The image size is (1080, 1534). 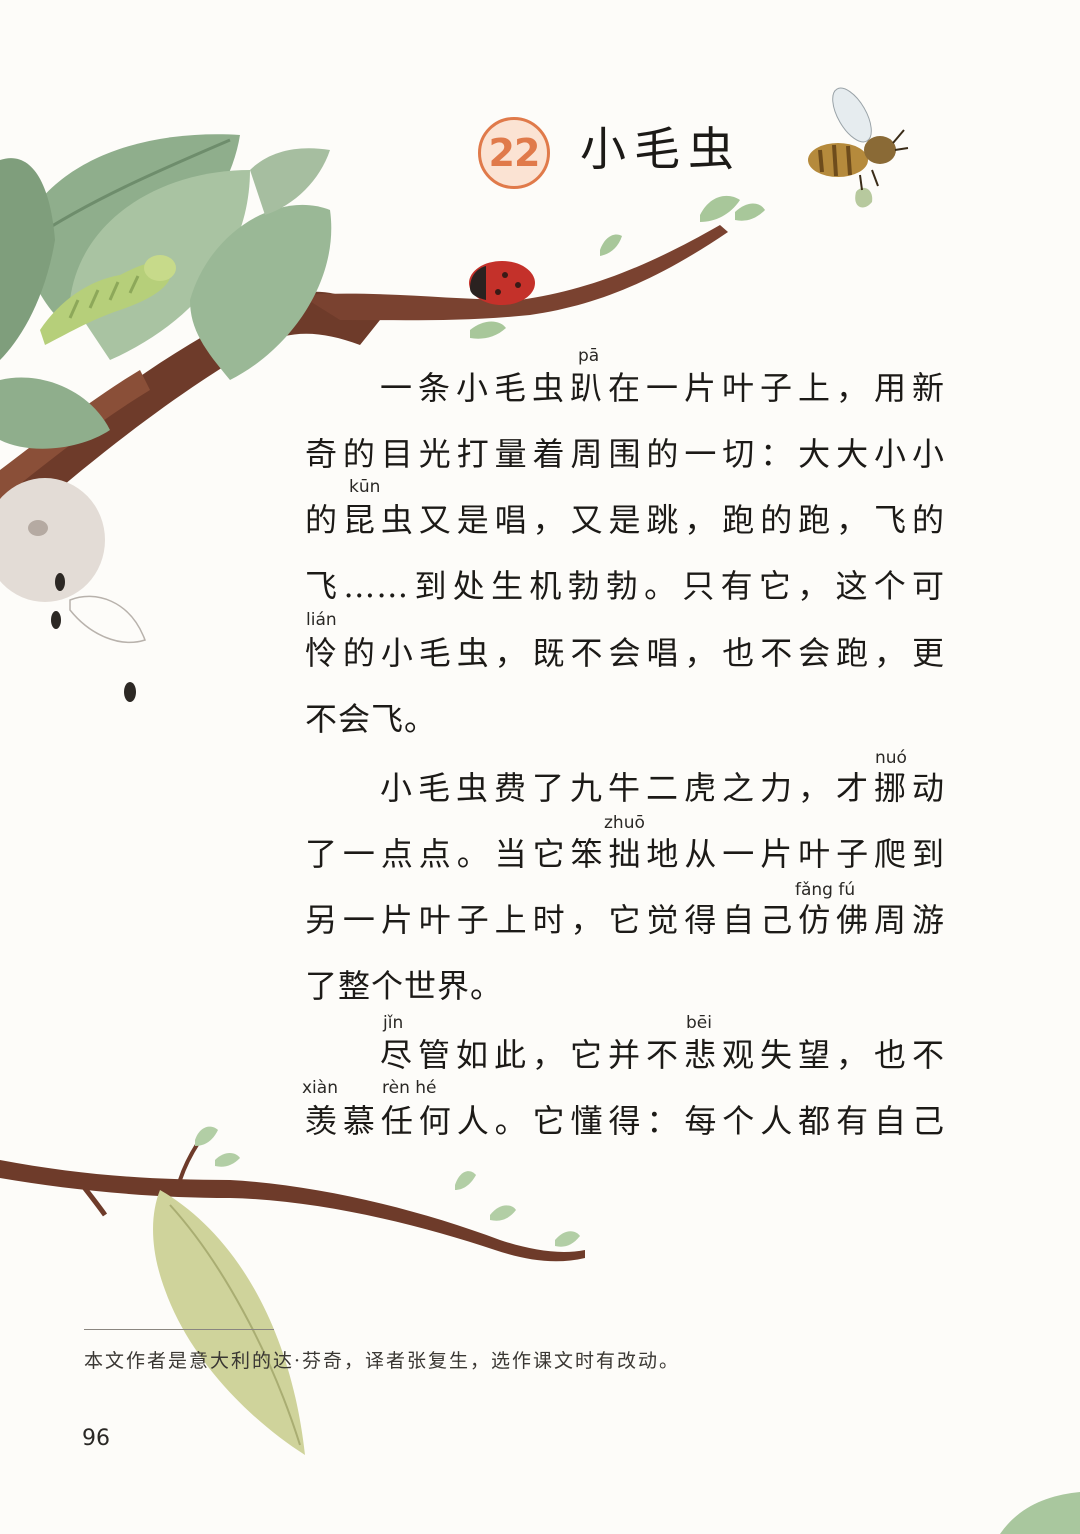 What do you see at coordinates (409, 1088) in the screenshot?
I see `pinyin-renhe: rèn hé` at bounding box center [409, 1088].